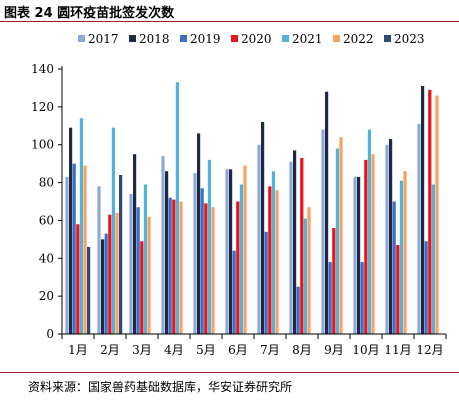 This screenshot has height=401, width=459. What do you see at coordinates (46, 296) in the screenshot?
I see `y-tick-label: 20` at bounding box center [46, 296].